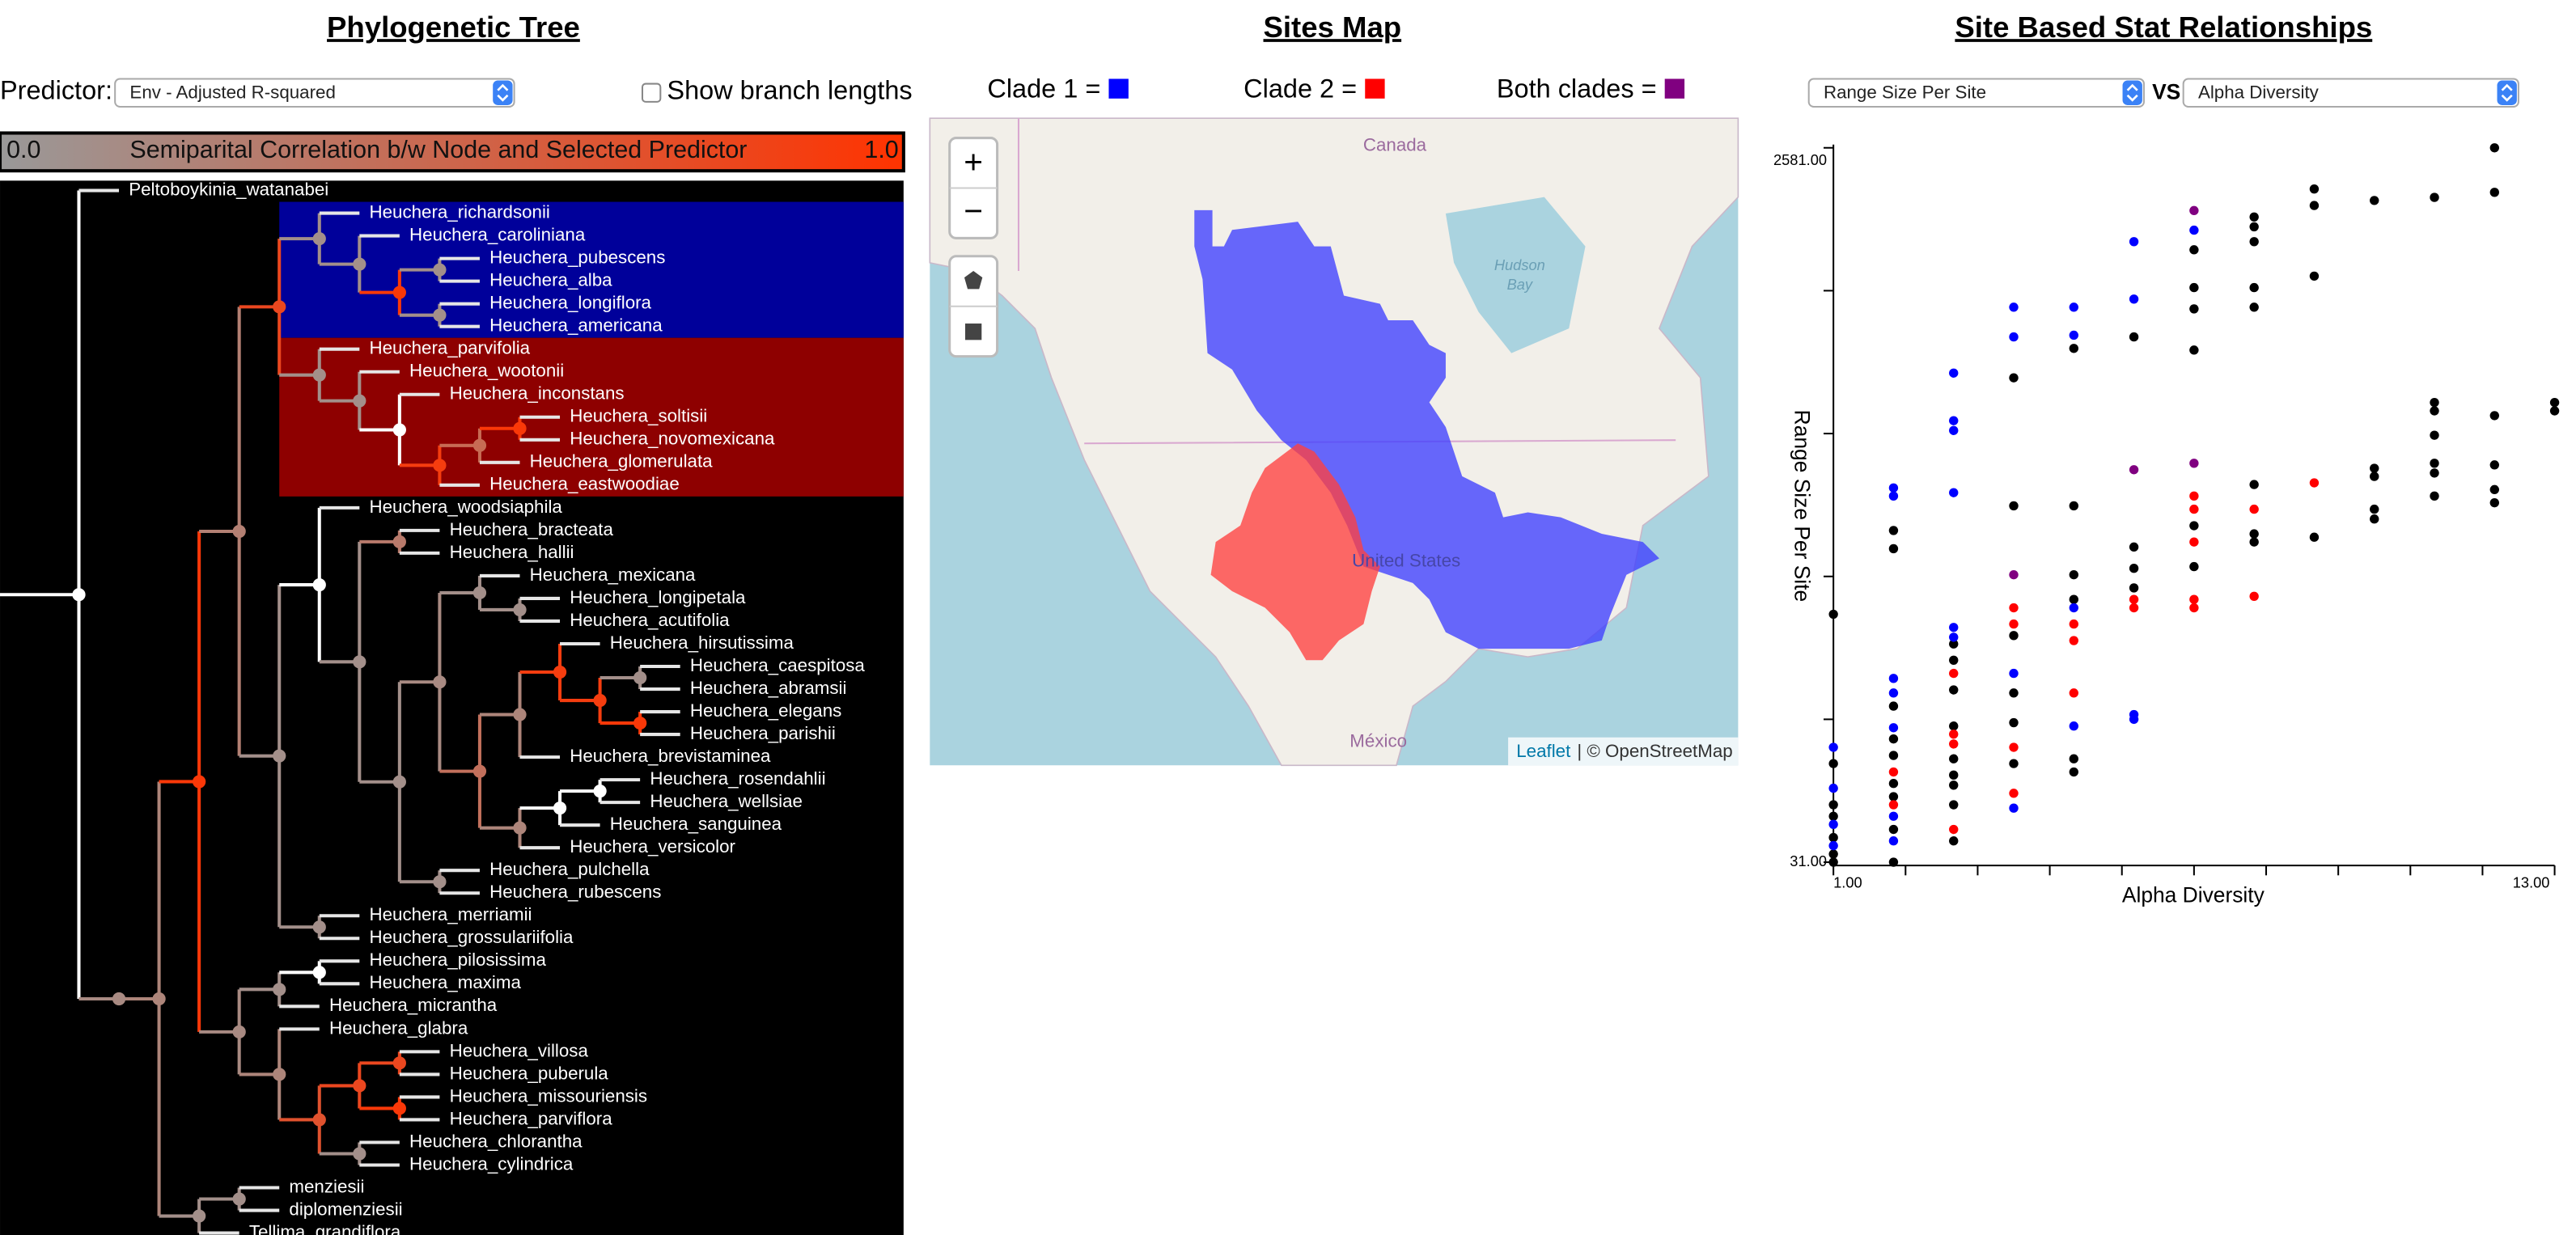 The image size is (2576, 1235). Describe the element at coordinates (1520, 284) in the screenshot. I see `map-place-label: Bay` at that location.